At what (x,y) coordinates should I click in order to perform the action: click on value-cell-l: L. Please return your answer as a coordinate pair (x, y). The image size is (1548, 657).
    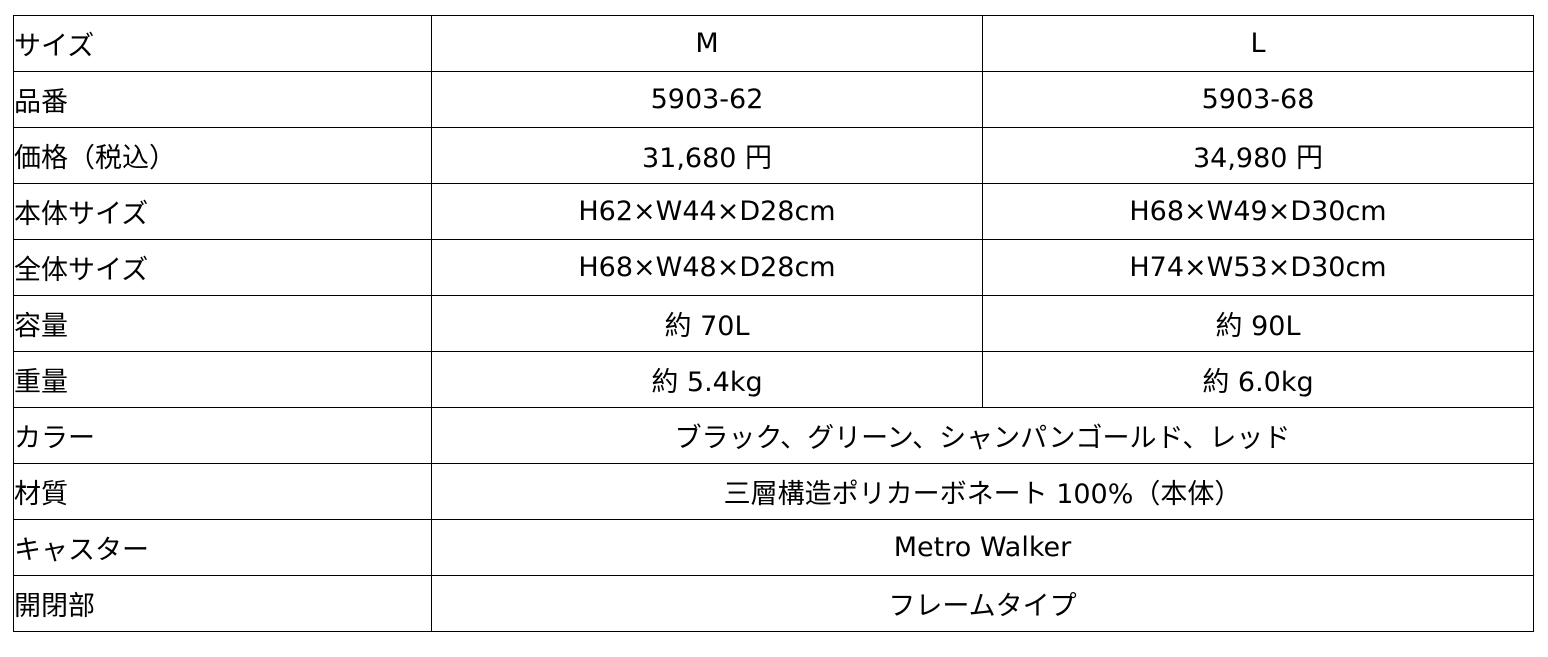
    Looking at the image, I should click on (1258, 43).